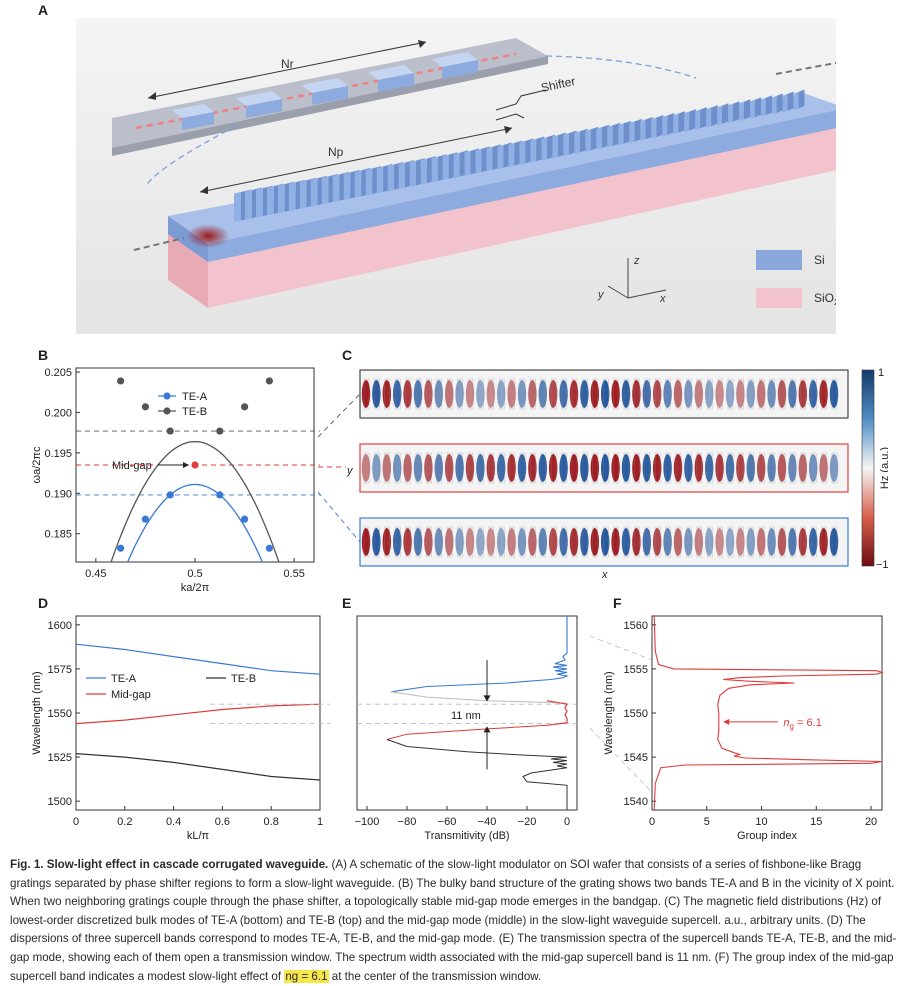 The height and width of the screenshot is (986, 913). I want to click on x-axis-label: ka/2π, so click(195, 588).